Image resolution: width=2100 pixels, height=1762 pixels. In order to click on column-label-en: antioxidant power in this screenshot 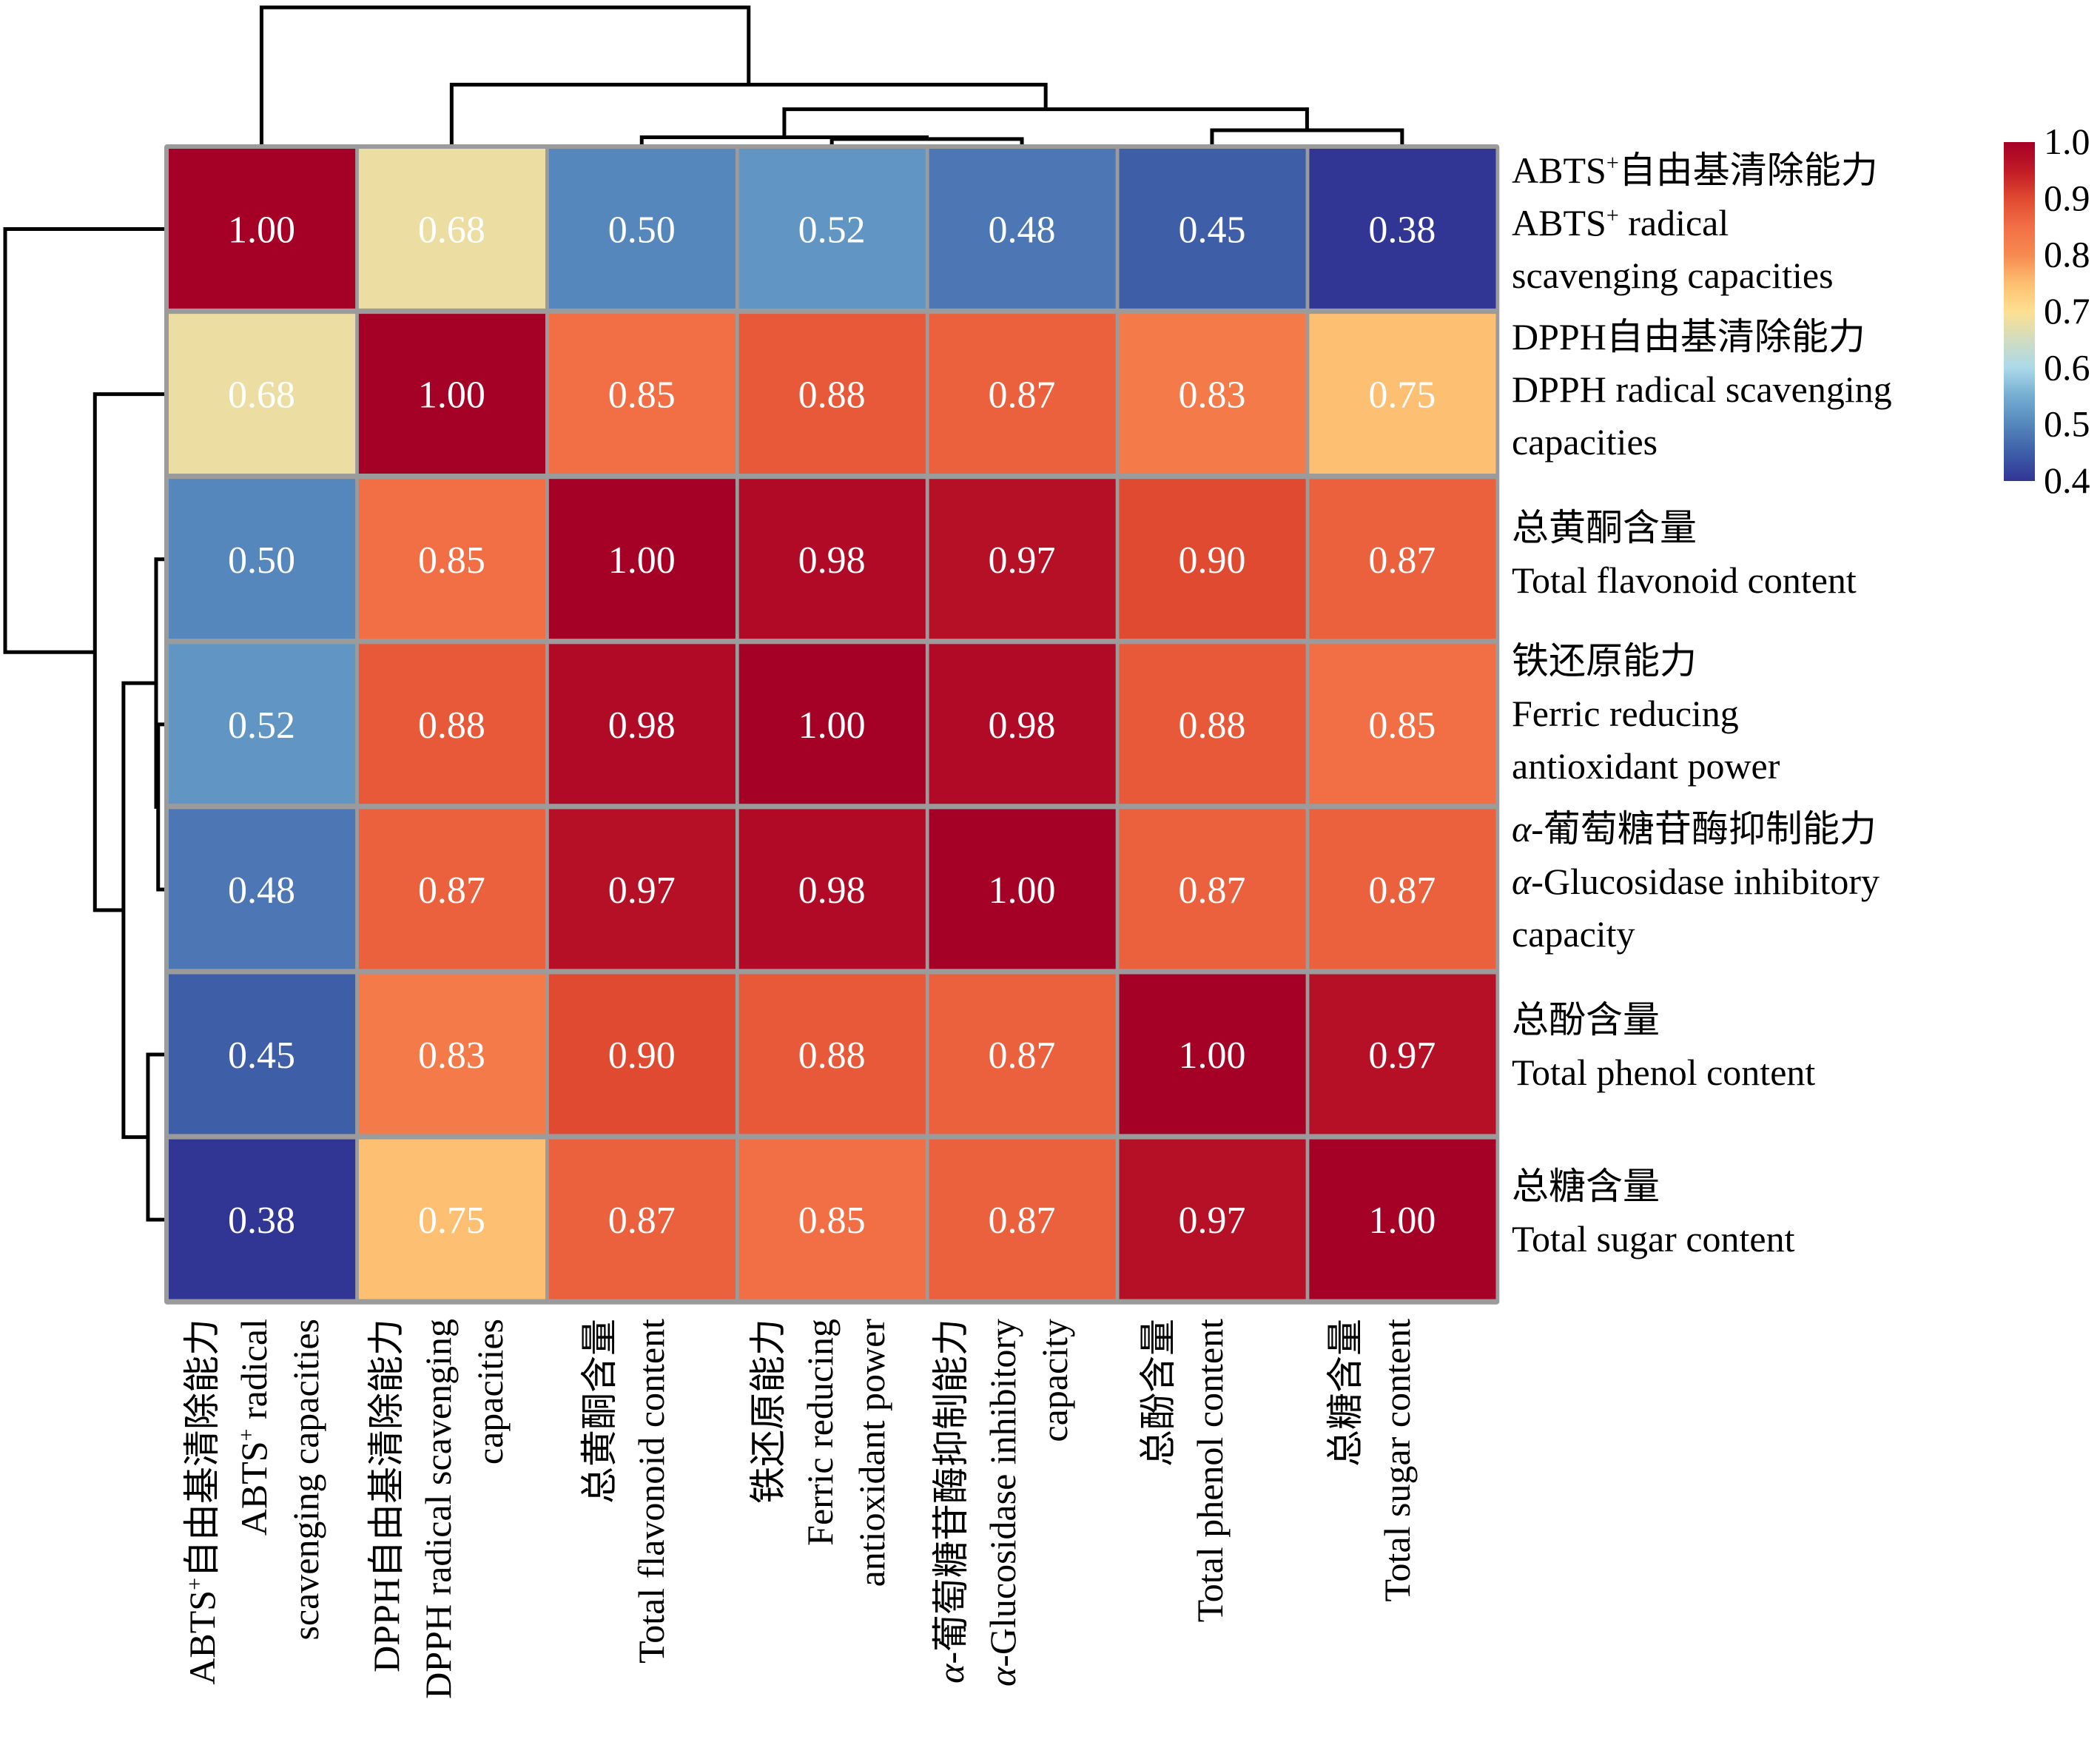, I will do `click(871, 1453)`.